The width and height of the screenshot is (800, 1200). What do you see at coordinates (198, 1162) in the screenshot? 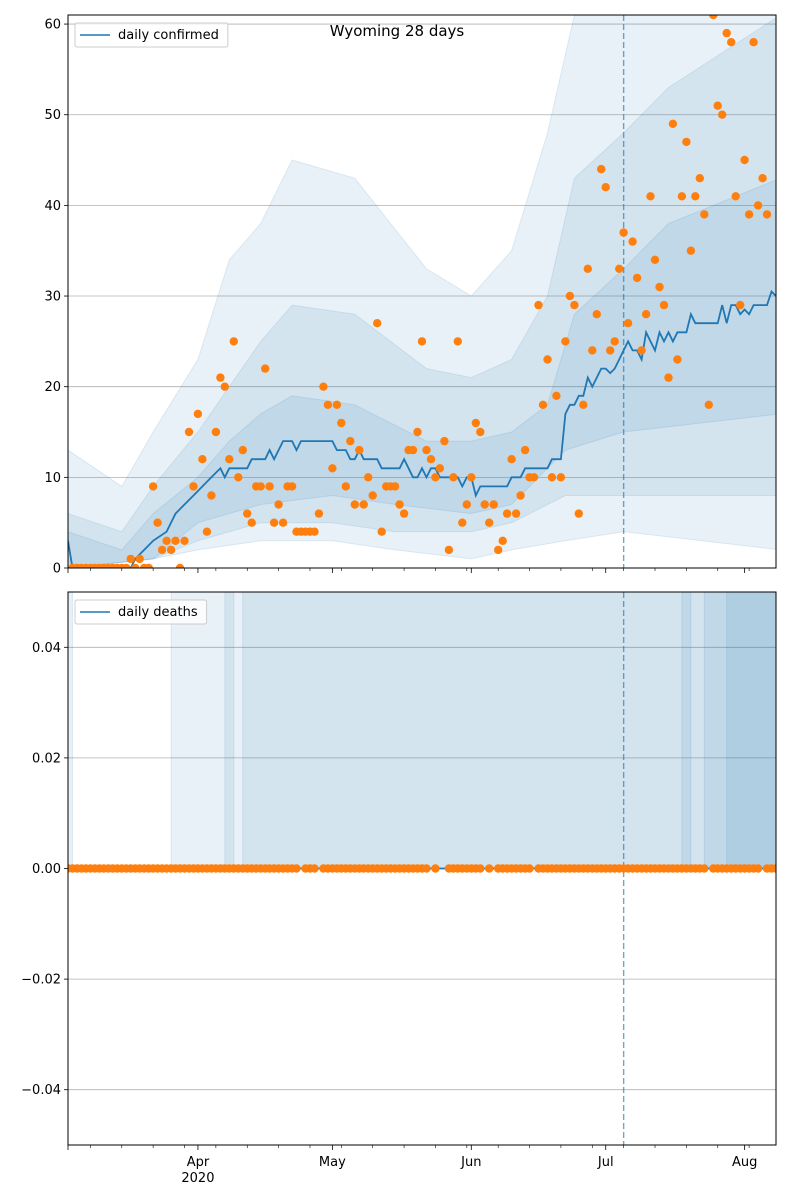
I see `x-tick-label-apr: Apr` at bounding box center [198, 1162].